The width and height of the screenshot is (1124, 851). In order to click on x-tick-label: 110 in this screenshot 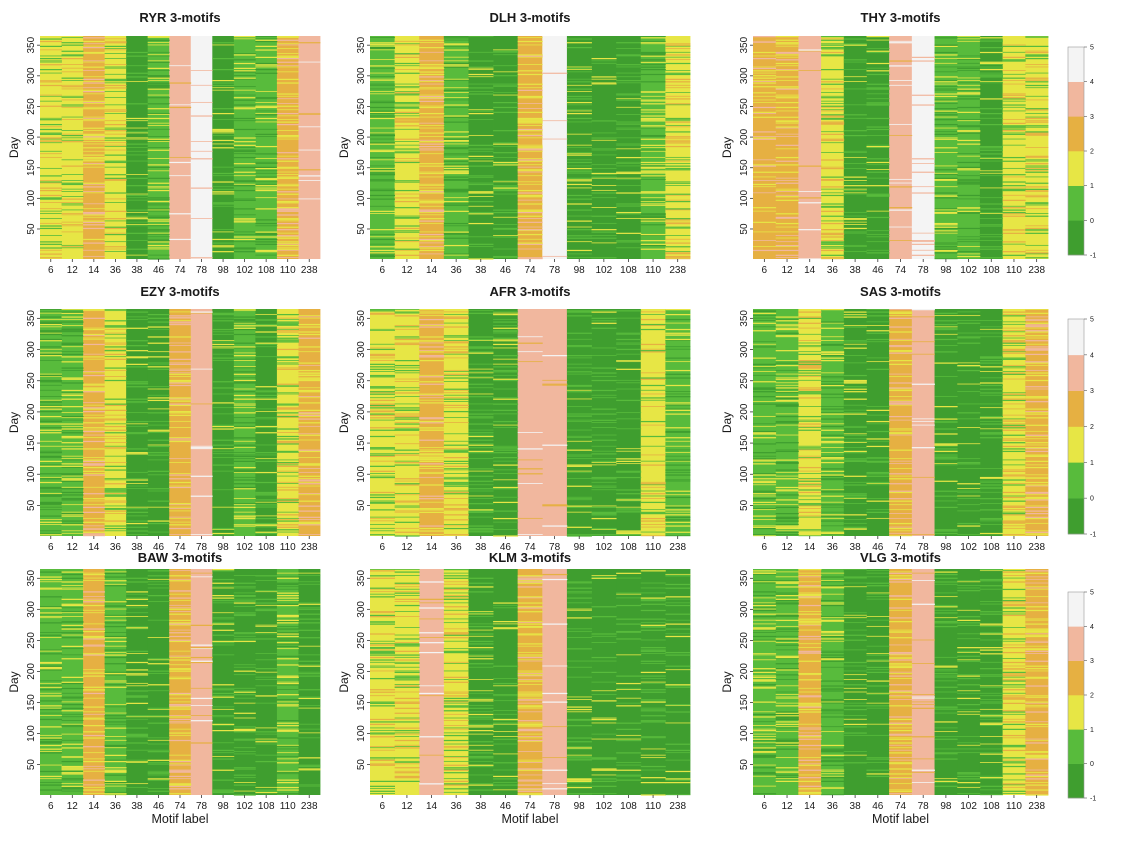, I will do `click(1014, 547)`.